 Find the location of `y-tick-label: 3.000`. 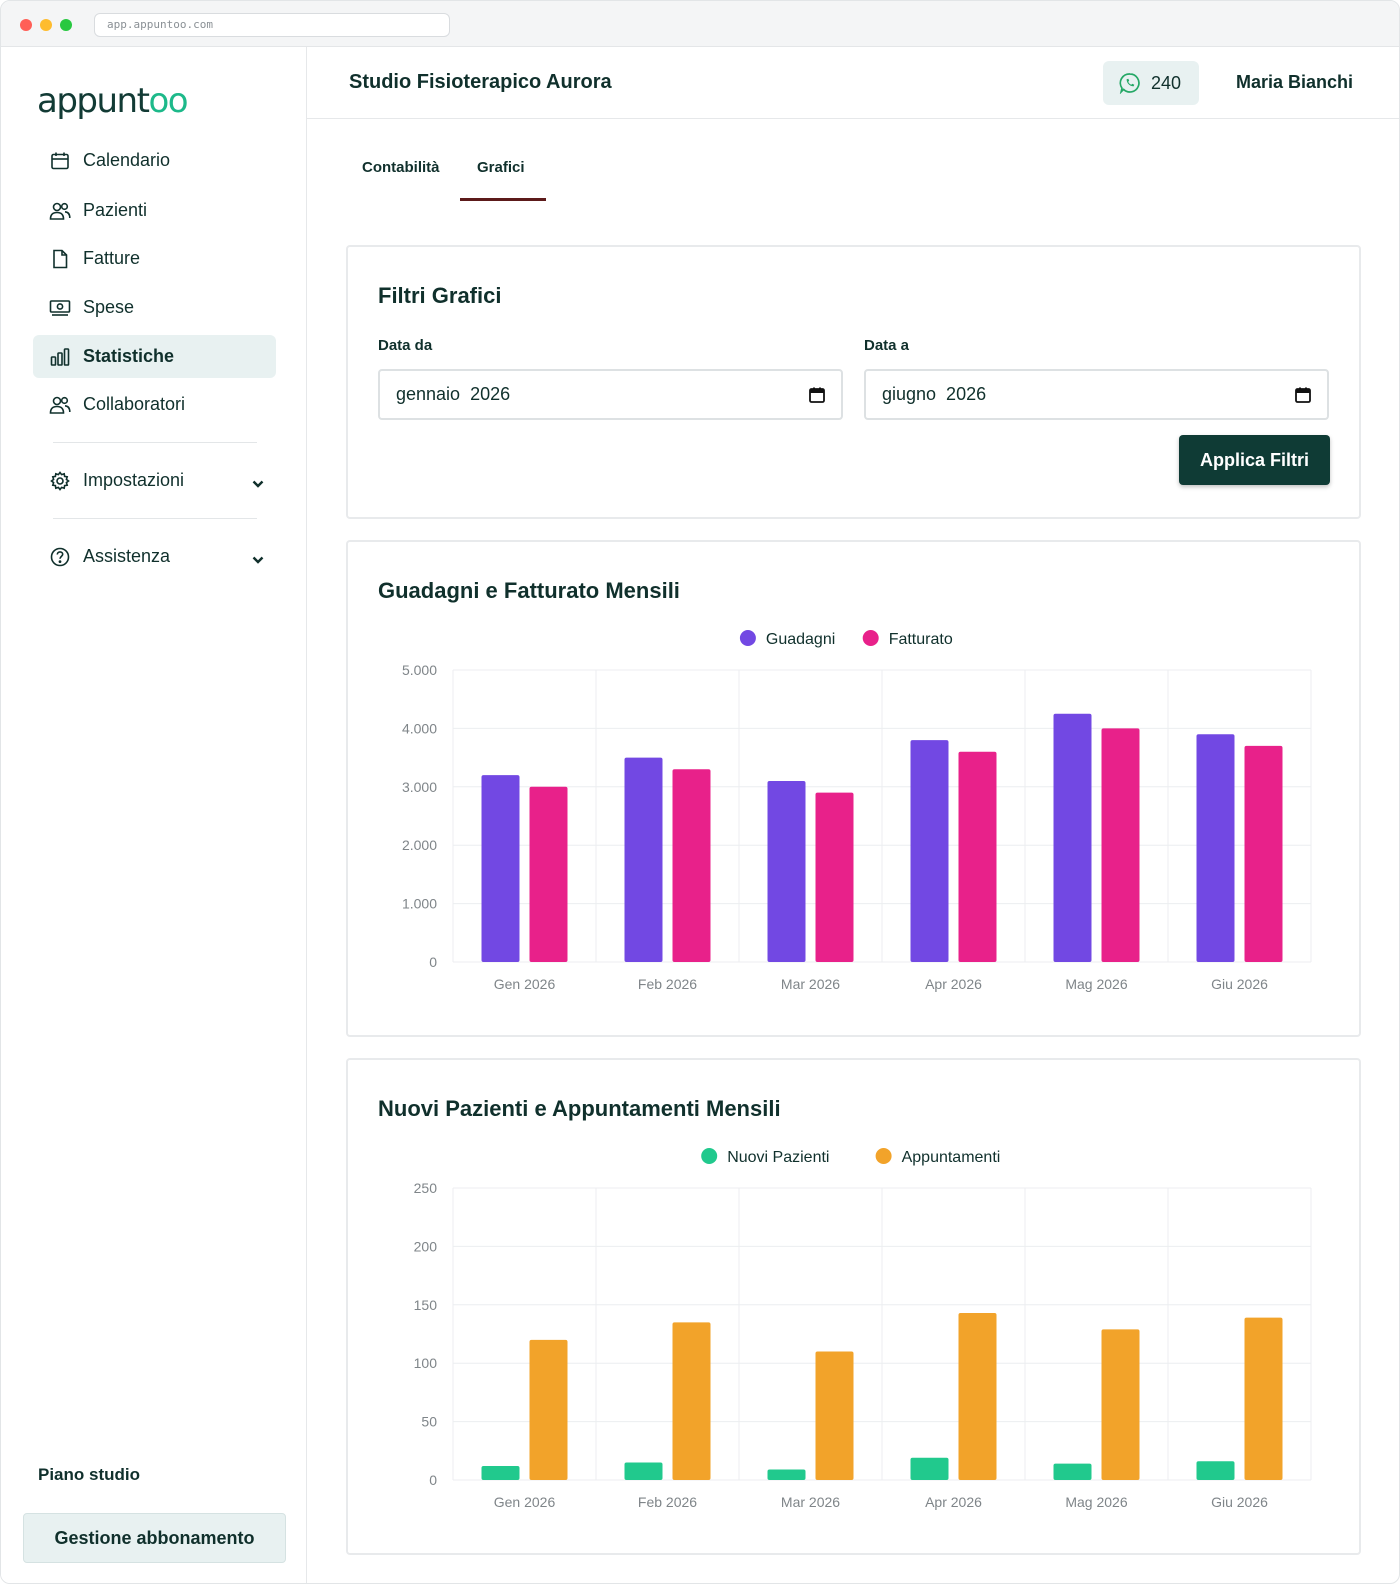

y-tick-label: 3.000 is located at coordinates (419, 787).